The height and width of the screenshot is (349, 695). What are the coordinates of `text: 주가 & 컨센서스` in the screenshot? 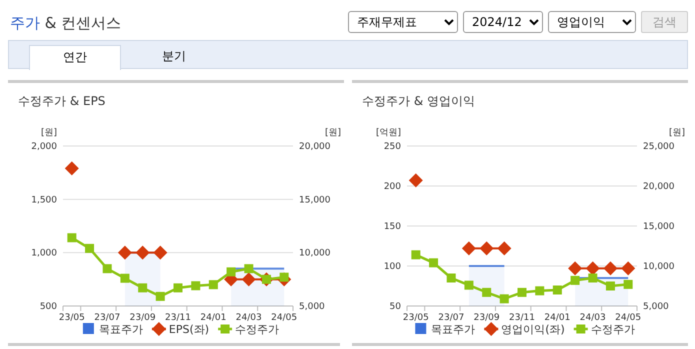 It's located at (66, 23).